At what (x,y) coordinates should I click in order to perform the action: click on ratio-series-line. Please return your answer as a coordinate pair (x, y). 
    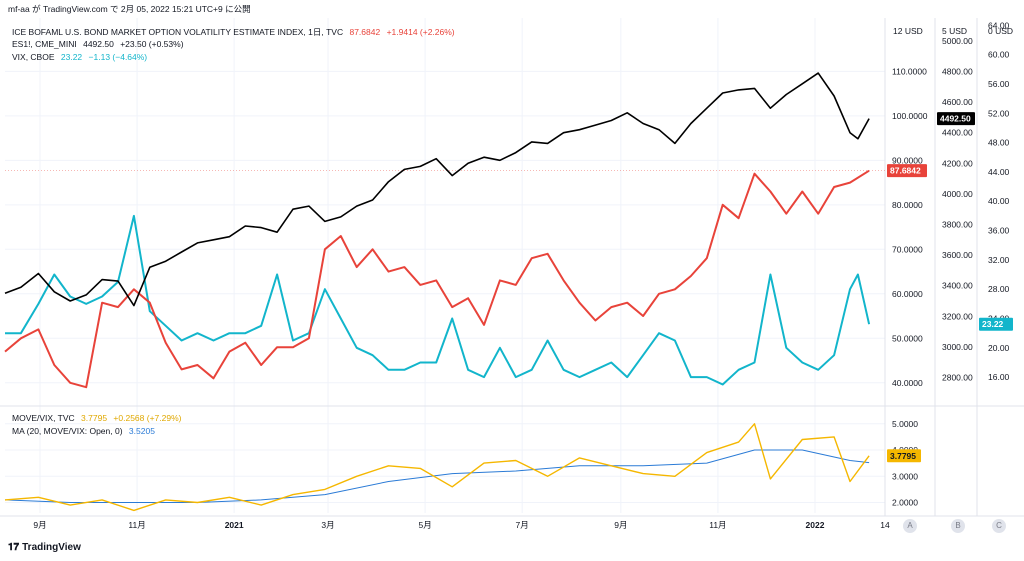
    Looking at the image, I should click on (437, 467).